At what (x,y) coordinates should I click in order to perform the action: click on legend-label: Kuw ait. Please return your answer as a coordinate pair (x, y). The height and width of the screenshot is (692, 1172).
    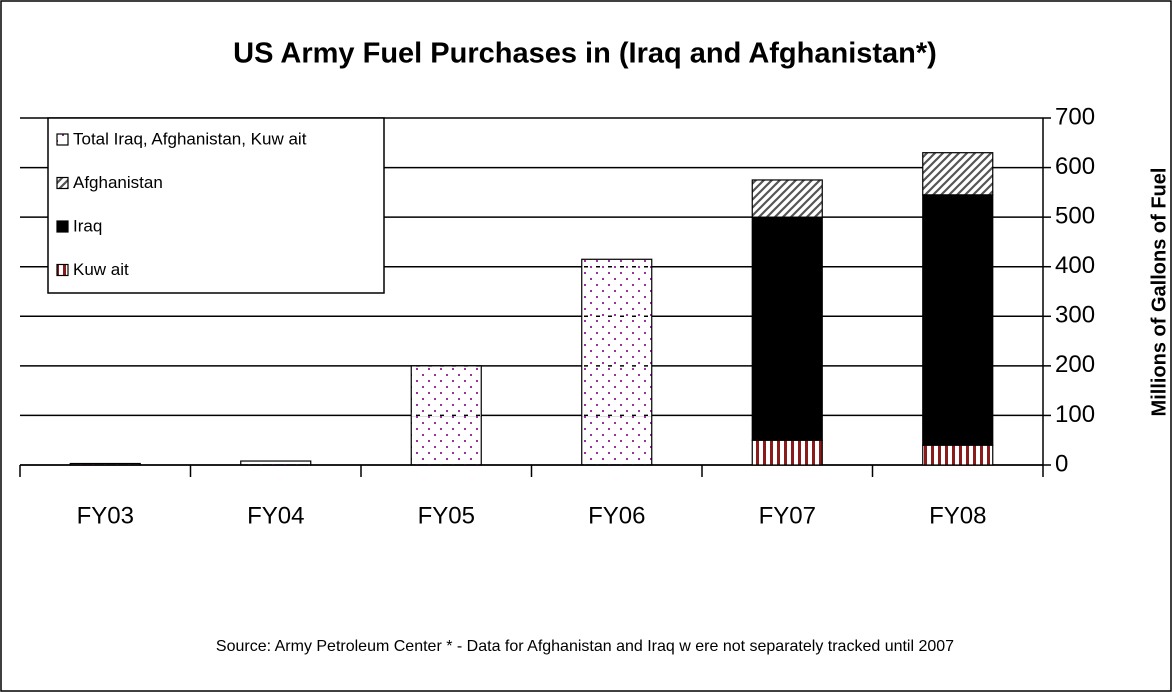
    Looking at the image, I should click on (101, 269).